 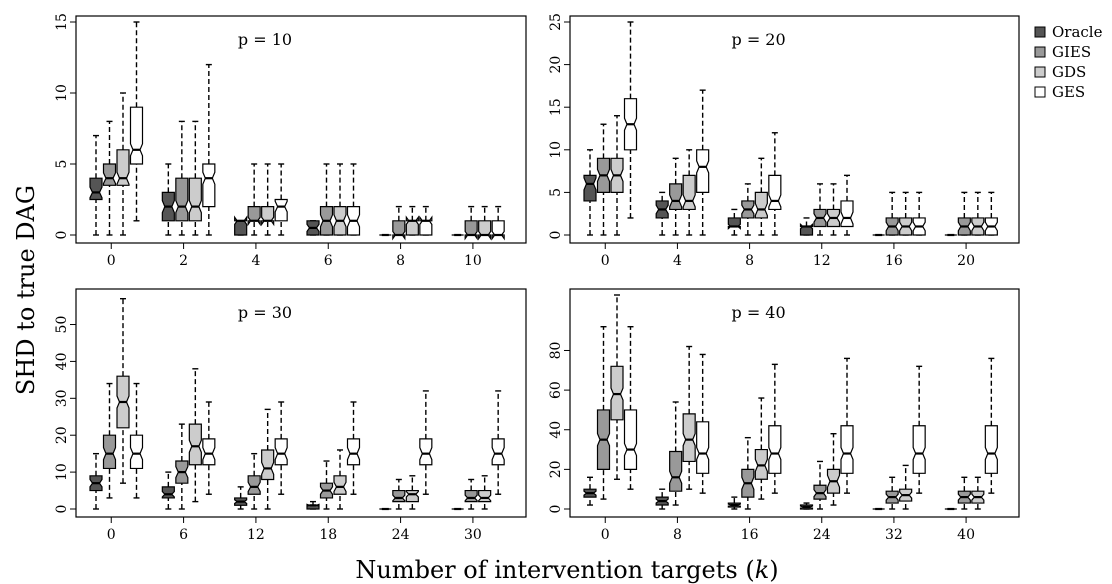 I want to click on legend-label-gies: GIES, so click(x=1071, y=52).